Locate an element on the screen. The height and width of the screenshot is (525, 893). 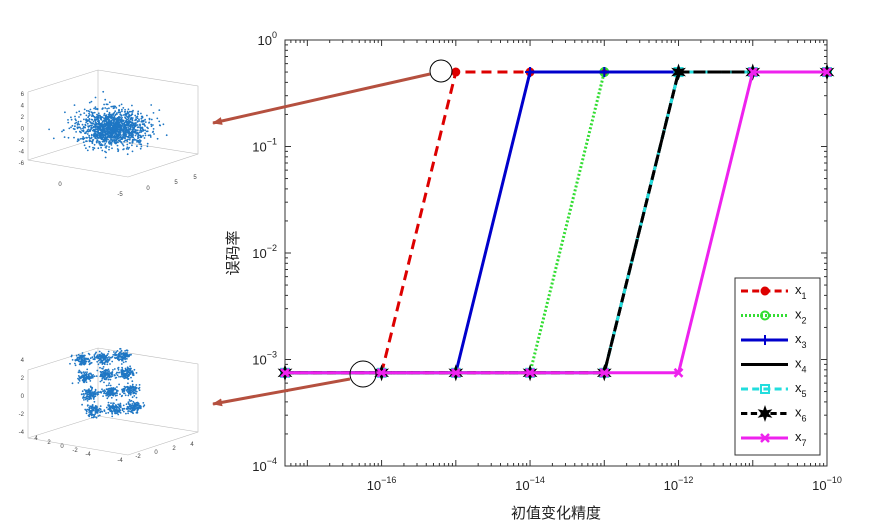
inset-top-y-tick: -6 is located at coordinates (22, 164).